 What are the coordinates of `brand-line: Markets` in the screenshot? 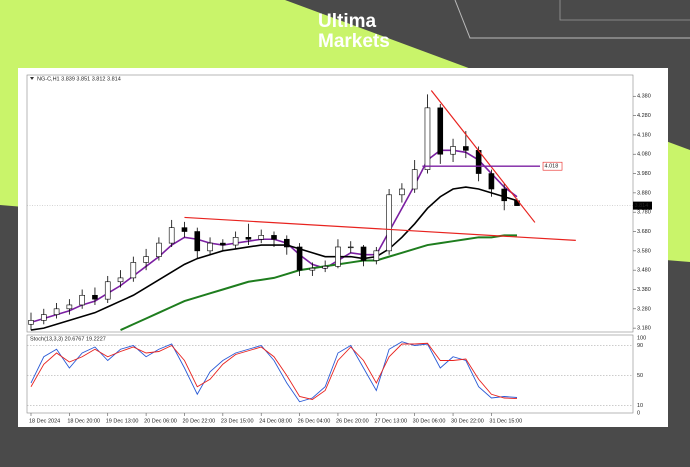 It's located at (354, 41).